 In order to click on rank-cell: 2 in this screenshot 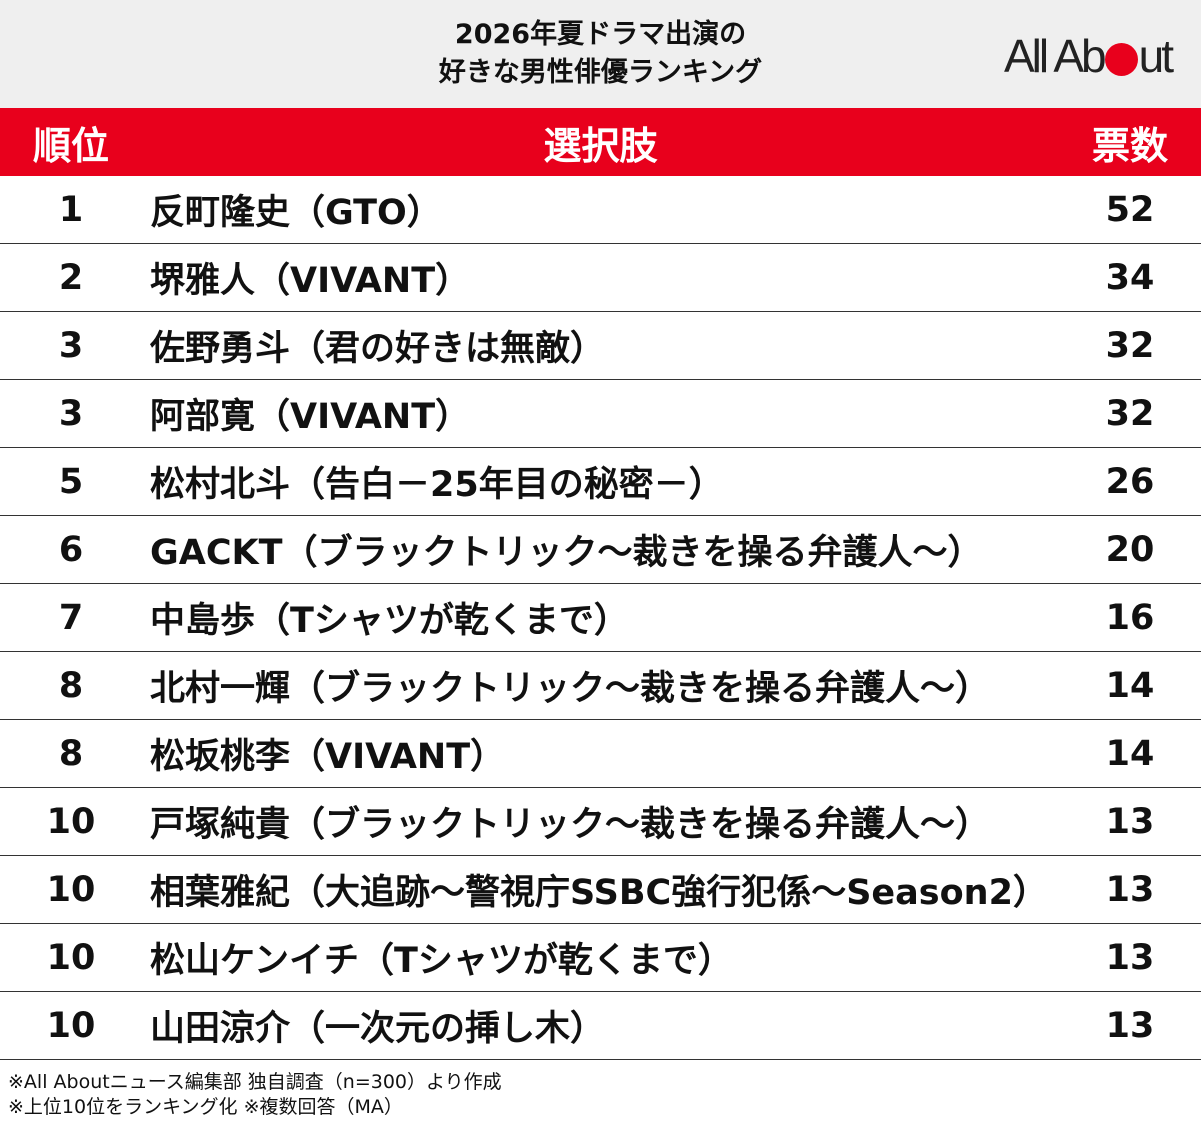, I will do `click(71, 277)`.